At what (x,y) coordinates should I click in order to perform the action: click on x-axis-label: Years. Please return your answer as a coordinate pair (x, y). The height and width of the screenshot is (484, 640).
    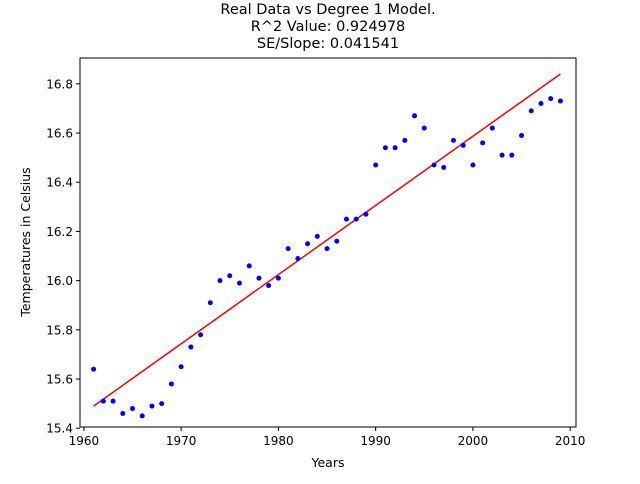
    Looking at the image, I should click on (328, 462).